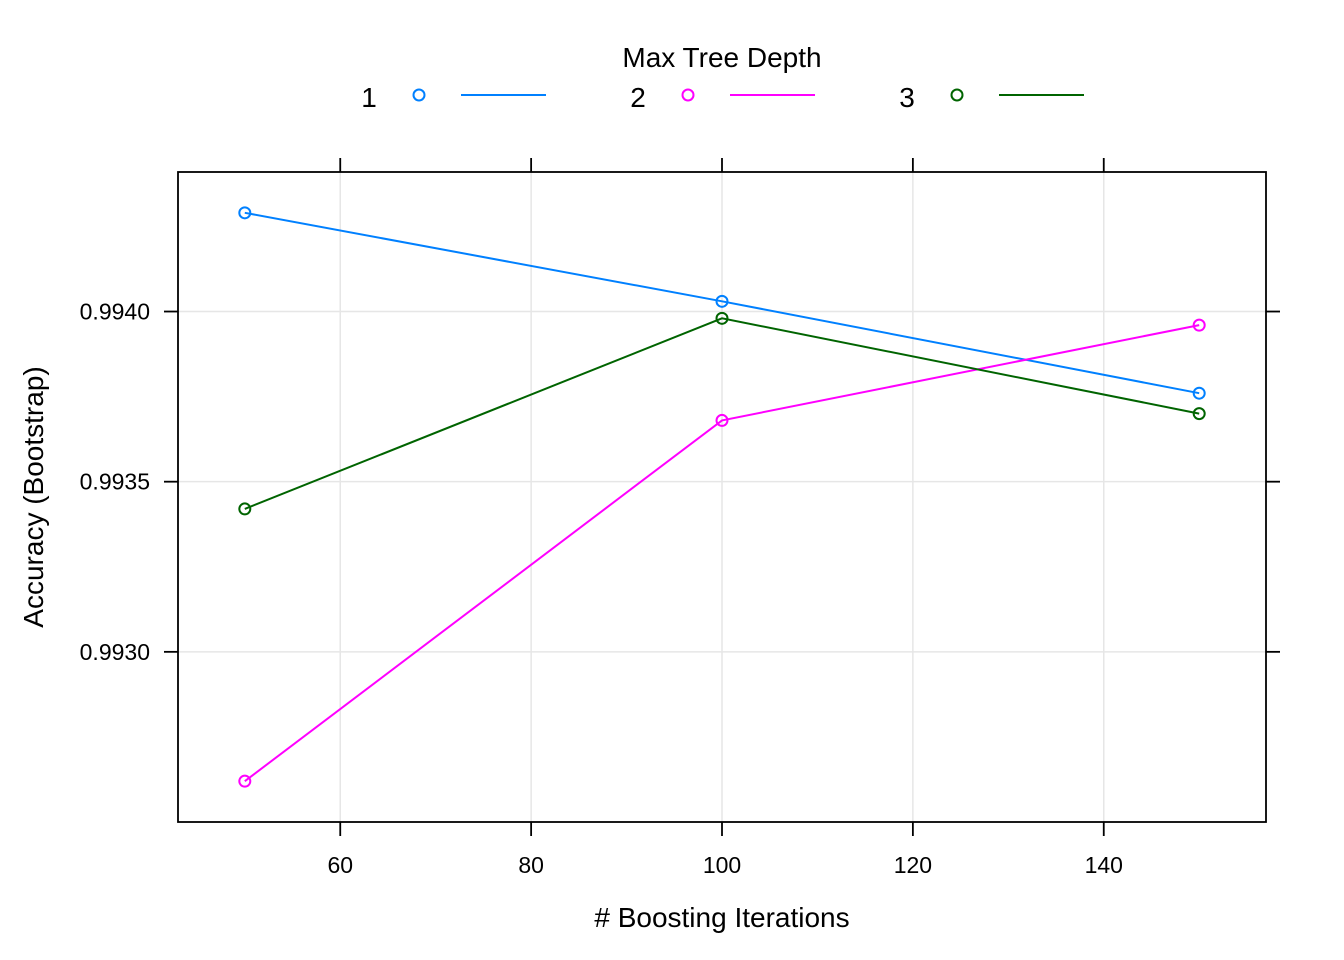 The image size is (1344, 960). What do you see at coordinates (638, 97) in the screenshot?
I see `legend-label-2: 2` at bounding box center [638, 97].